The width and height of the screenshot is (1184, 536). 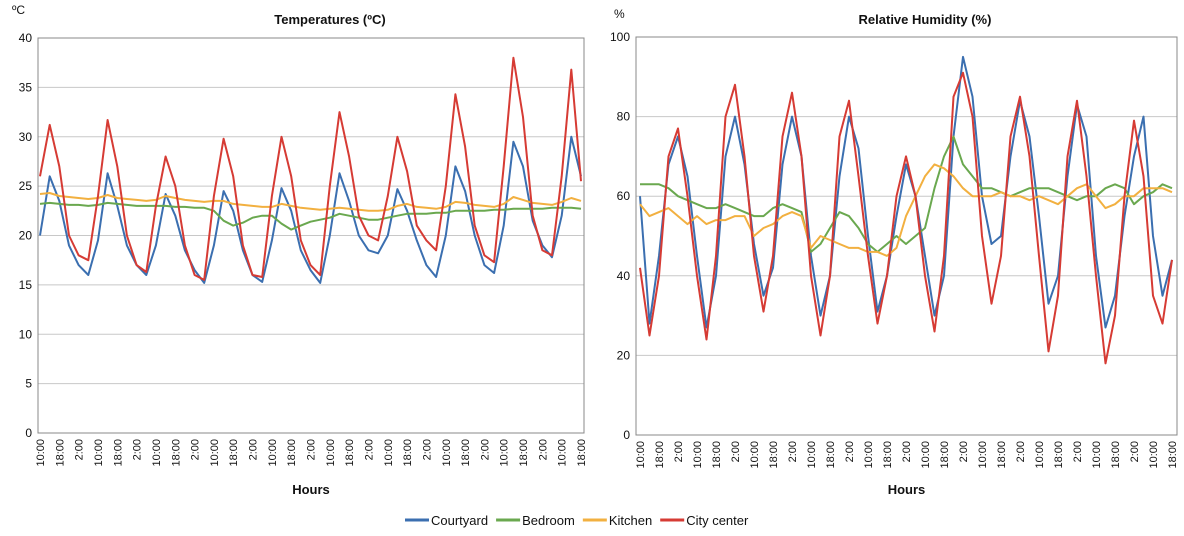 I want to click on legend-label: Courtyard, so click(x=459, y=520).